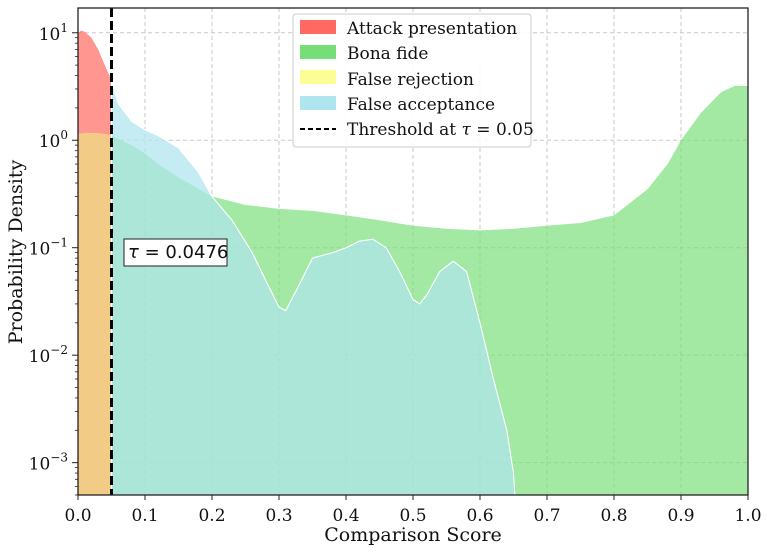  I want to click on legend-label-threshold: Threshold at τ = 0.05, so click(440, 130).